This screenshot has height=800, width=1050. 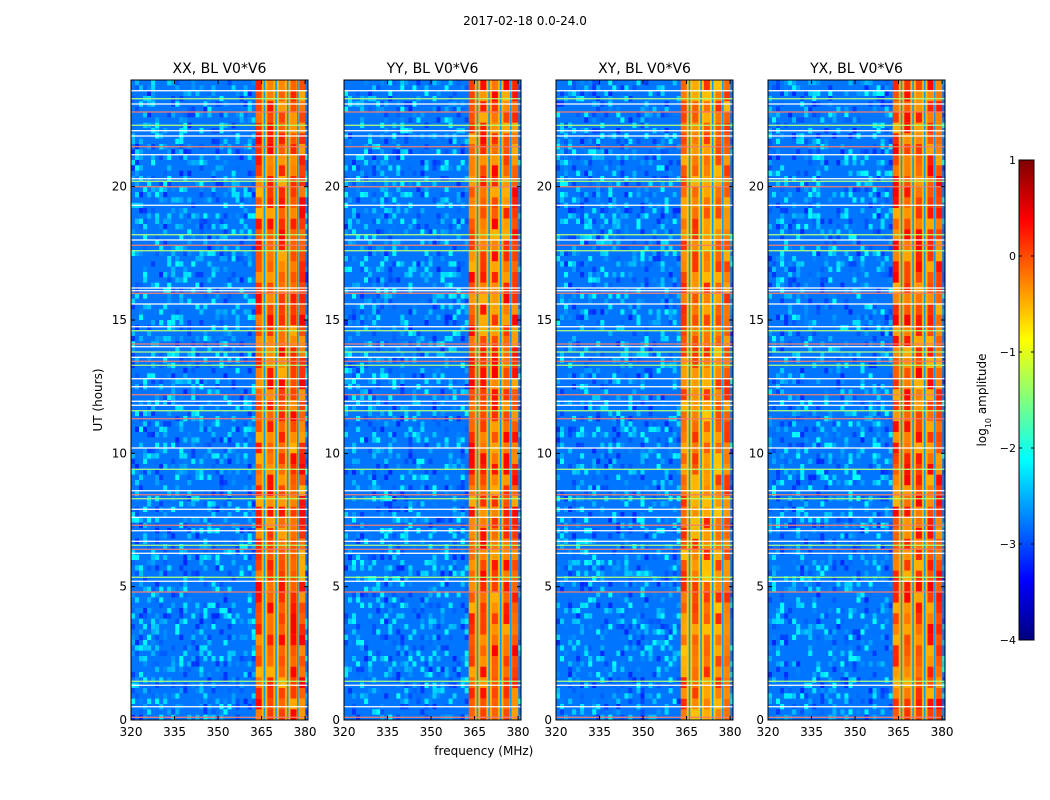 What do you see at coordinates (644, 69) in the screenshot?
I see `panel-title: XY, BL V0*V6` at bounding box center [644, 69].